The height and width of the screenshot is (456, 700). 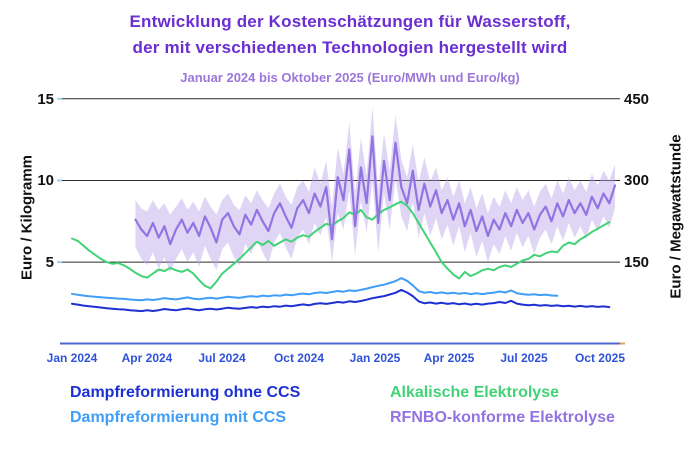 I want to click on y-right-tick-450: 450, so click(x=637, y=99).